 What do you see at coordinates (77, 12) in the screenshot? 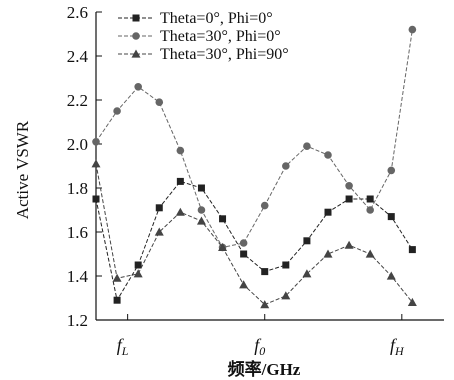
I see `y-tick-label: 2.6` at bounding box center [77, 12].